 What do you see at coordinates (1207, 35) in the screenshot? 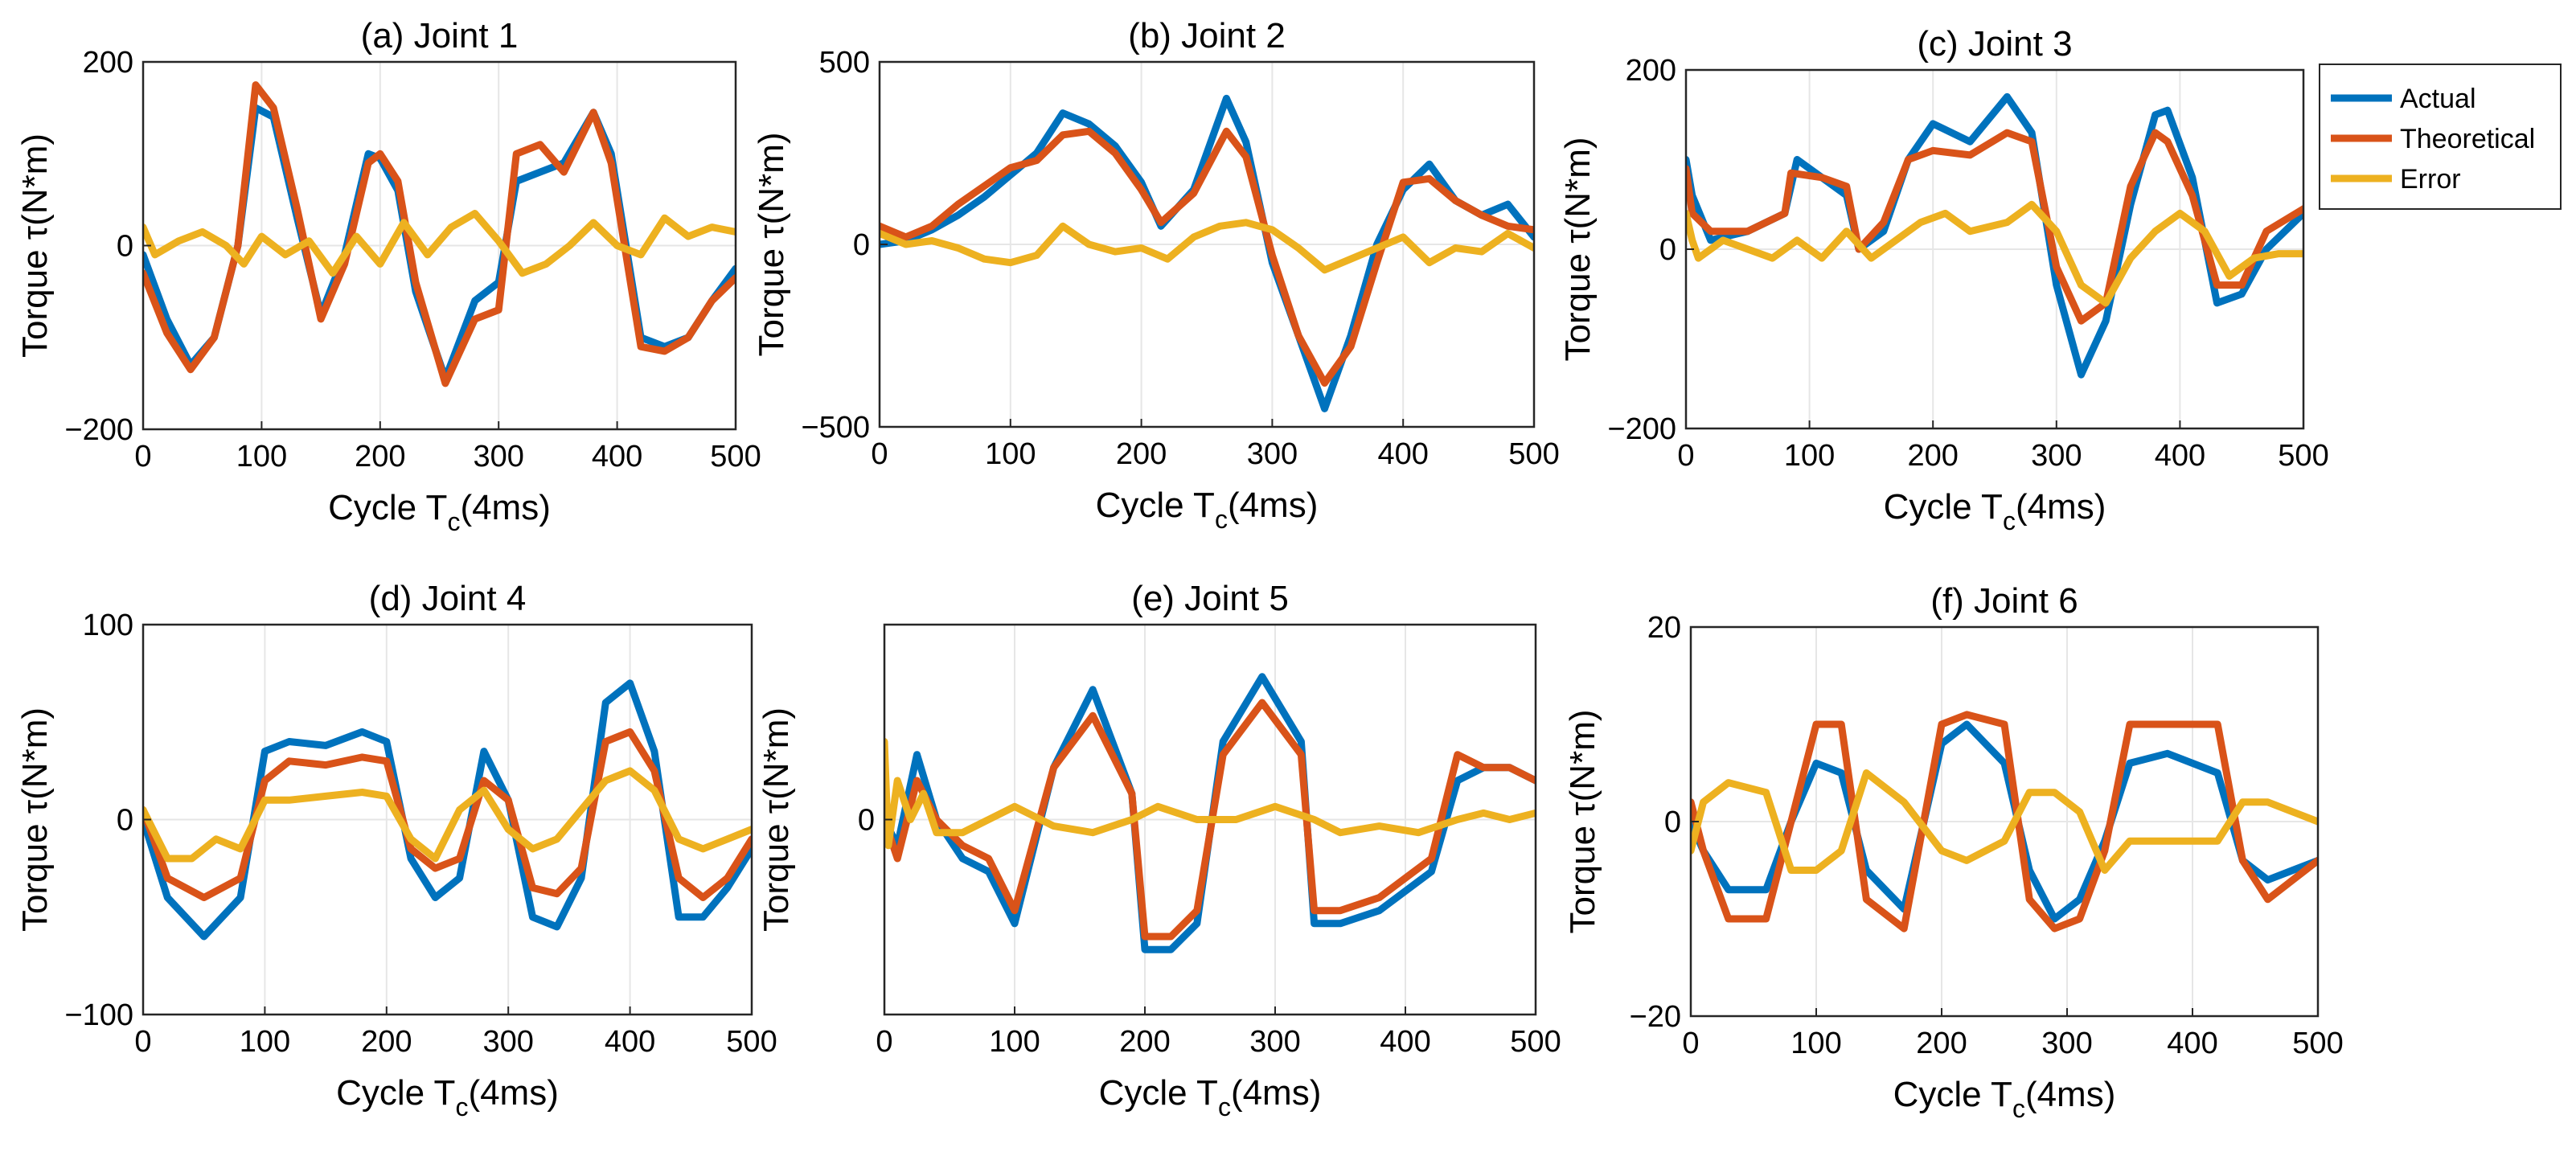
I see `chart-title: (b) Joint 2` at bounding box center [1207, 35].